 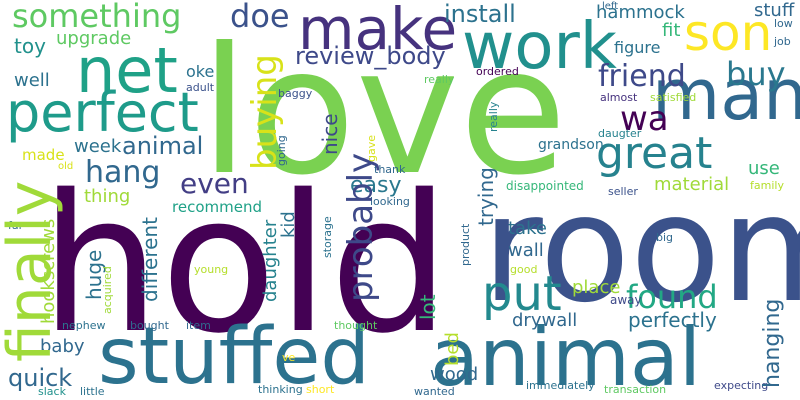 I want to click on word-expecting: expecting, so click(x=741, y=385).